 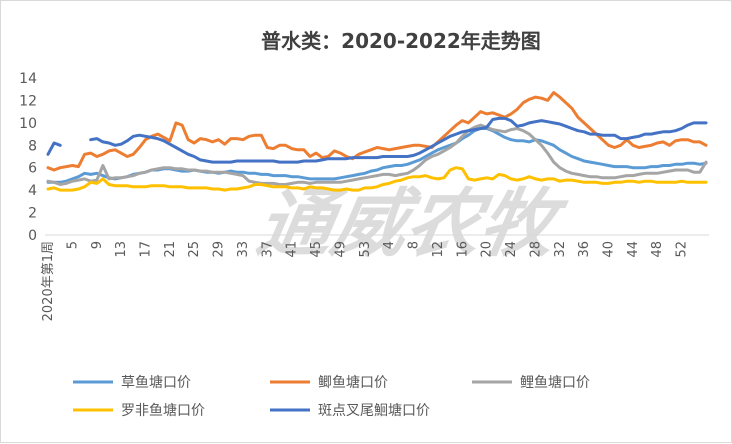 What do you see at coordinates (555, 382) in the screenshot?
I see `legend-label: 鲤鱼塘口价` at bounding box center [555, 382].